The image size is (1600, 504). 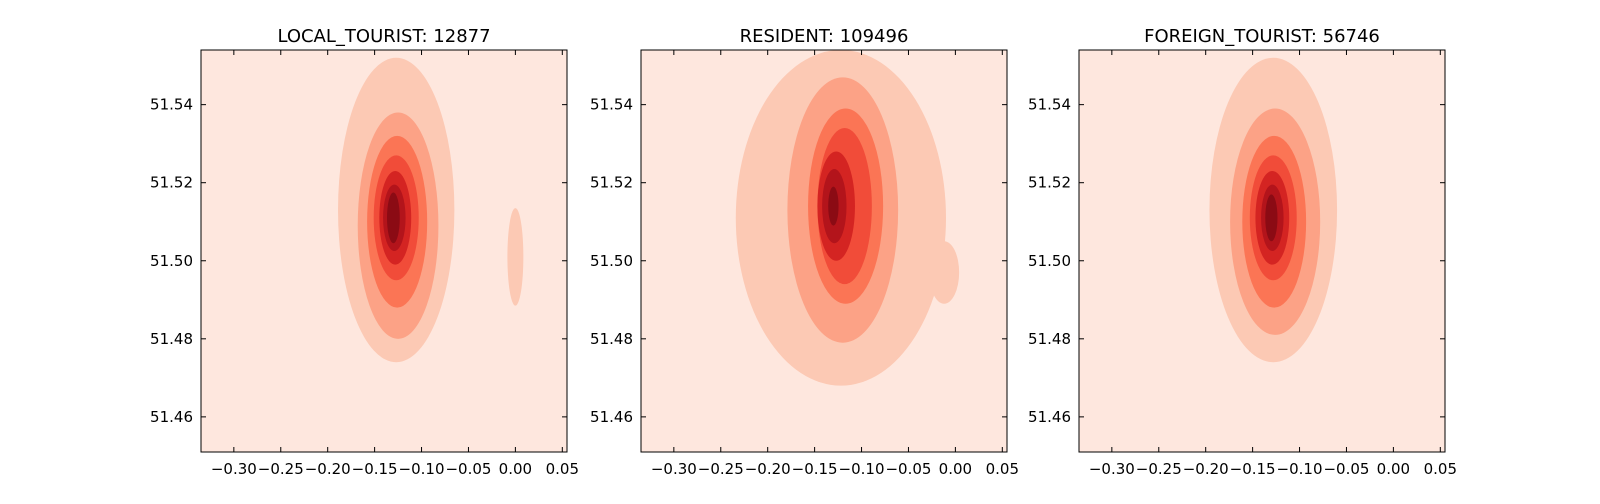 What do you see at coordinates (824, 36) in the screenshot?
I see `chart-title: RESIDENT: 109496` at bounding box center [824, 36].